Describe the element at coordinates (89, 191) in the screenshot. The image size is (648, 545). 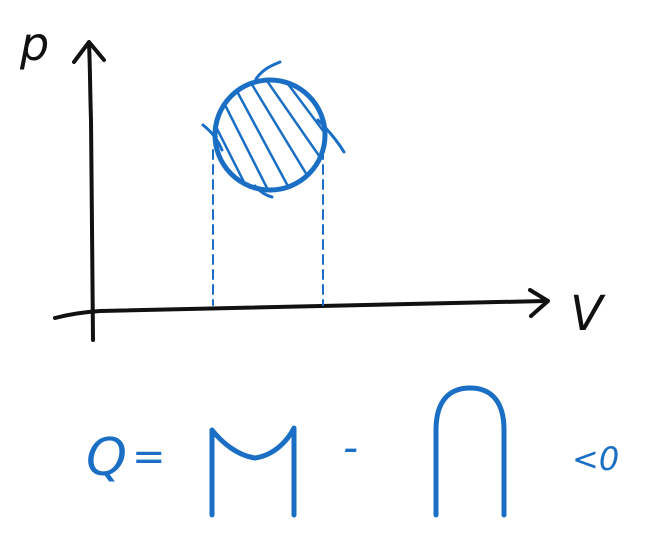
I see `y-axis` at that location.